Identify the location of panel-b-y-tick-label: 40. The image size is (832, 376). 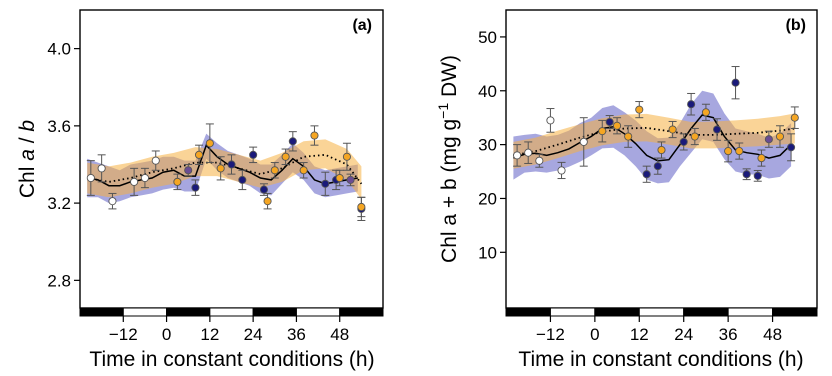
(487, 91).